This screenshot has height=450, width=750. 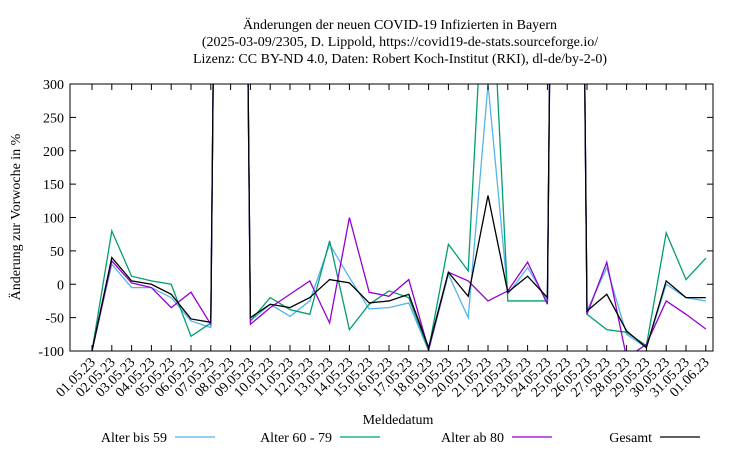 I want to click on y-tick-label: 300, so click(x=53, y=85).